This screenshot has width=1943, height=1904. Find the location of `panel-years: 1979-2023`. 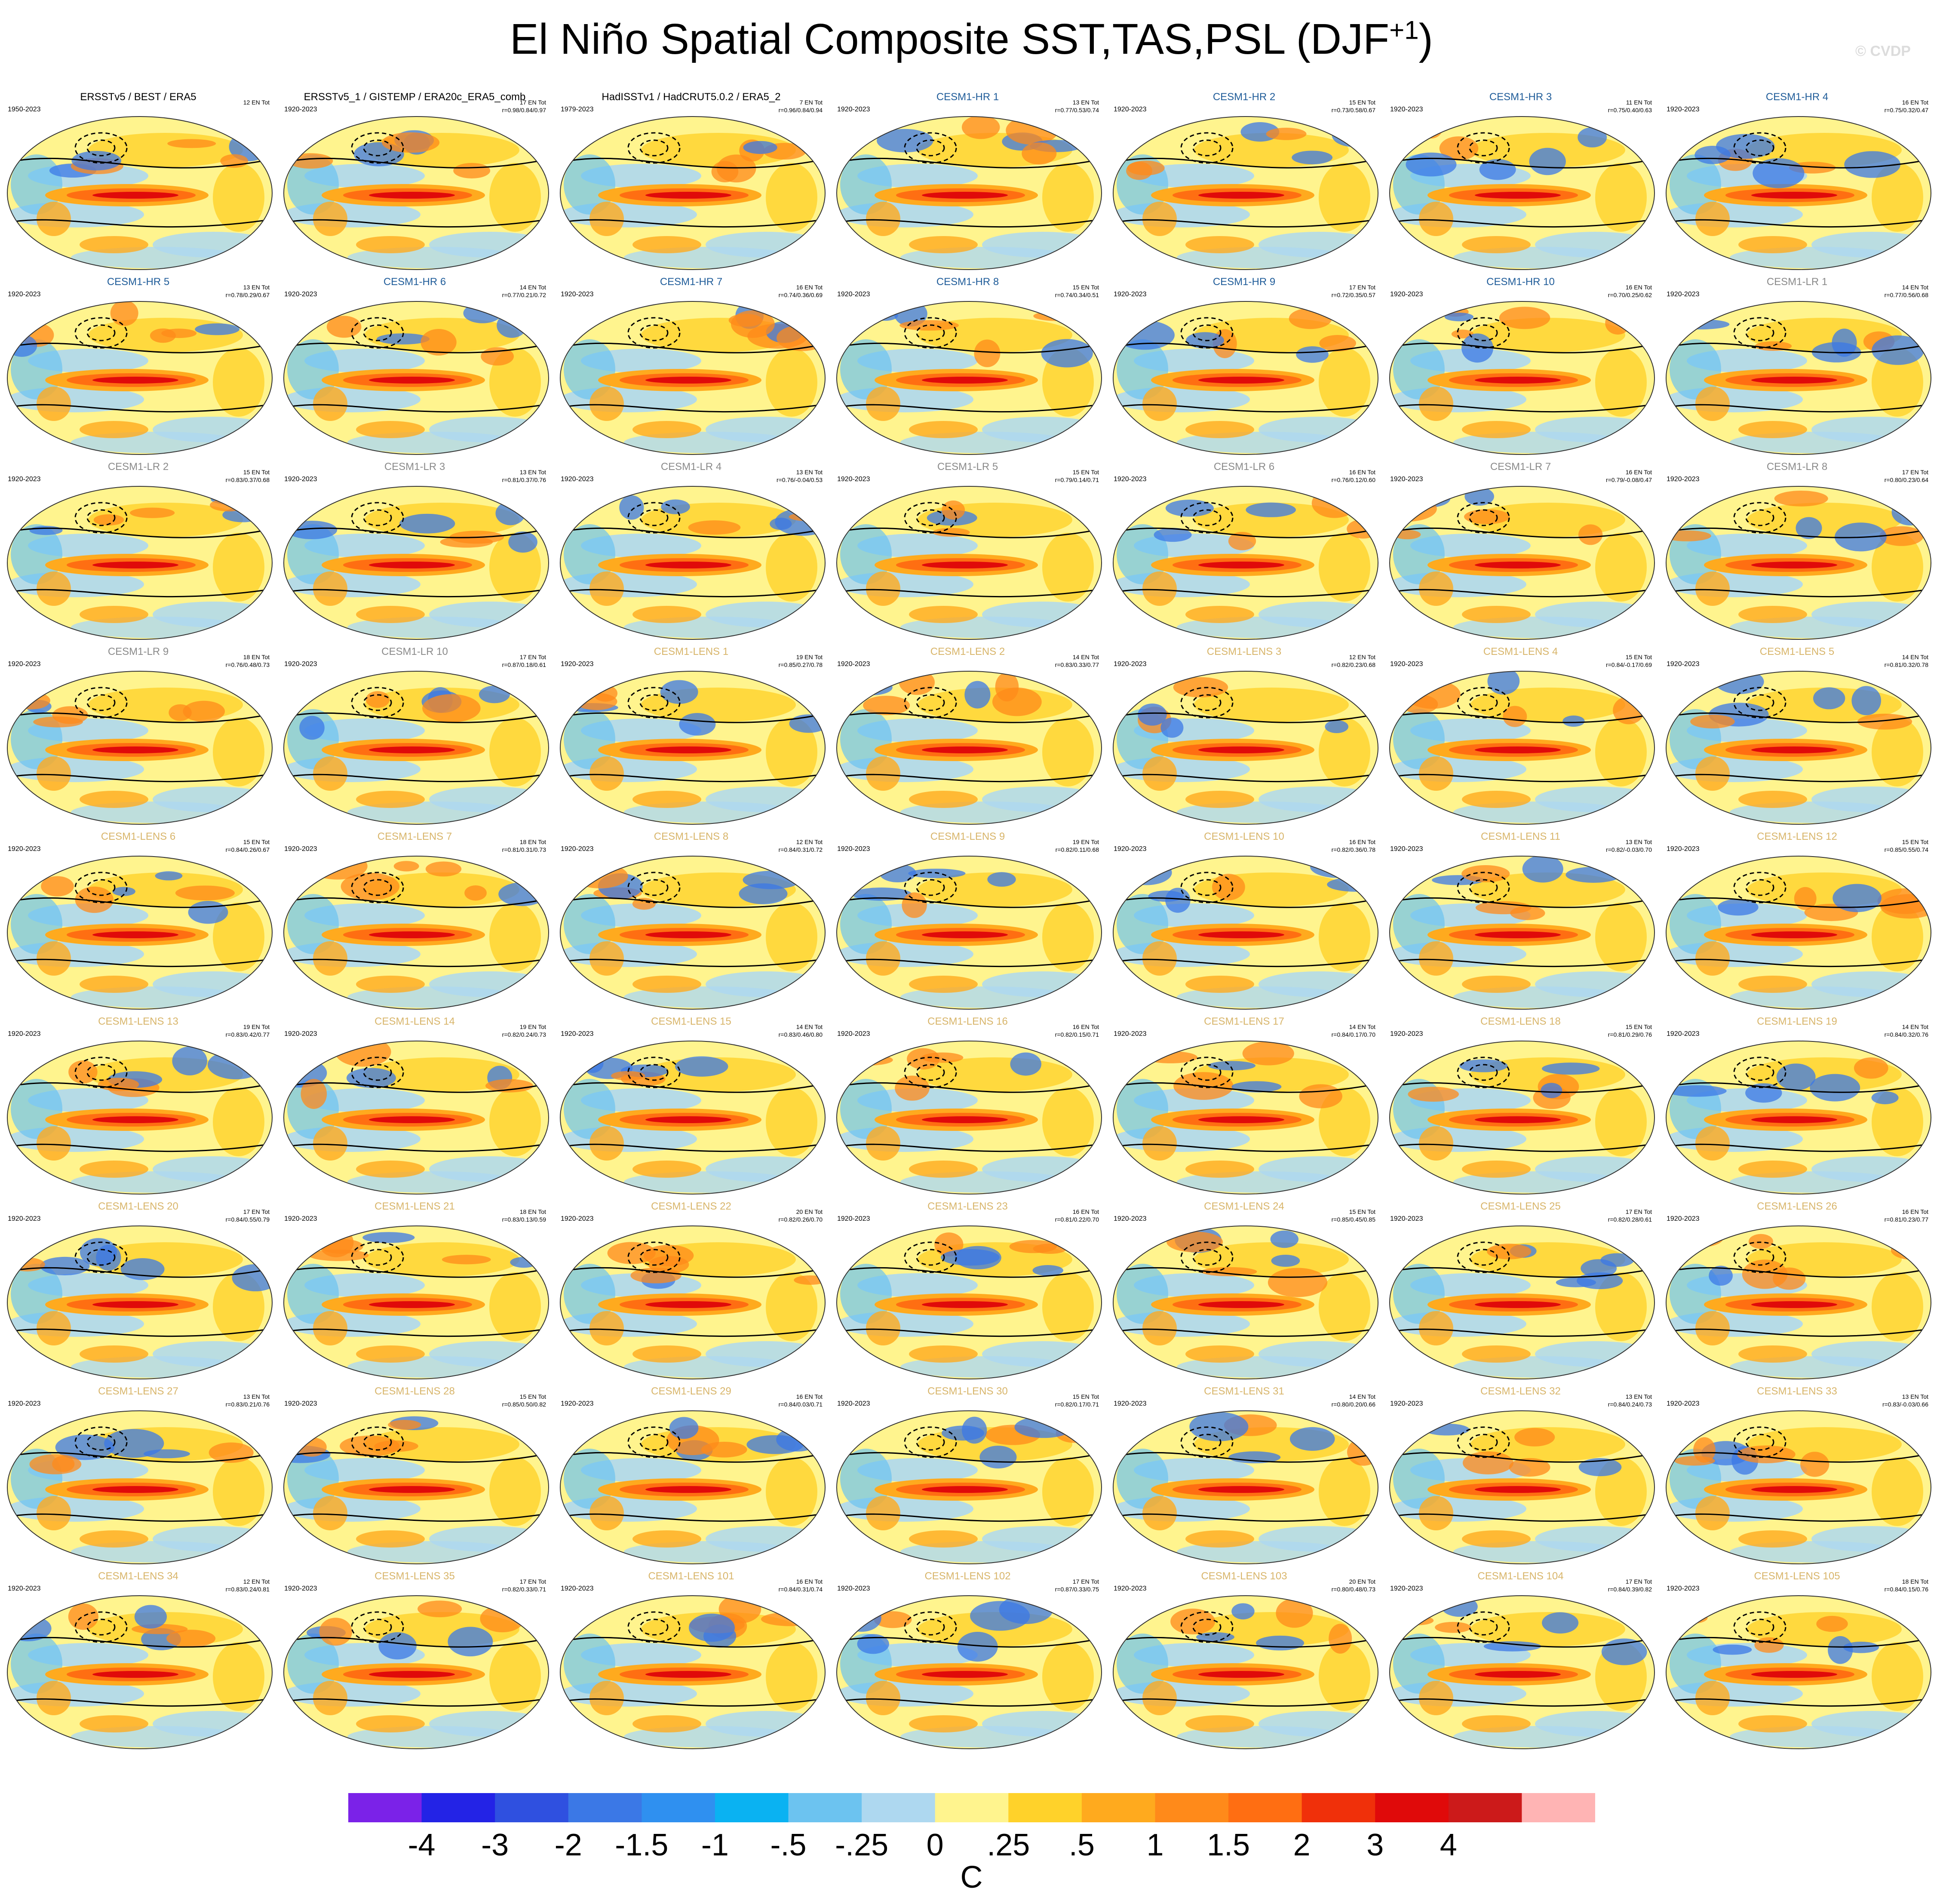

panel-years: 1979-2023 is located at coordinates (577, 110).